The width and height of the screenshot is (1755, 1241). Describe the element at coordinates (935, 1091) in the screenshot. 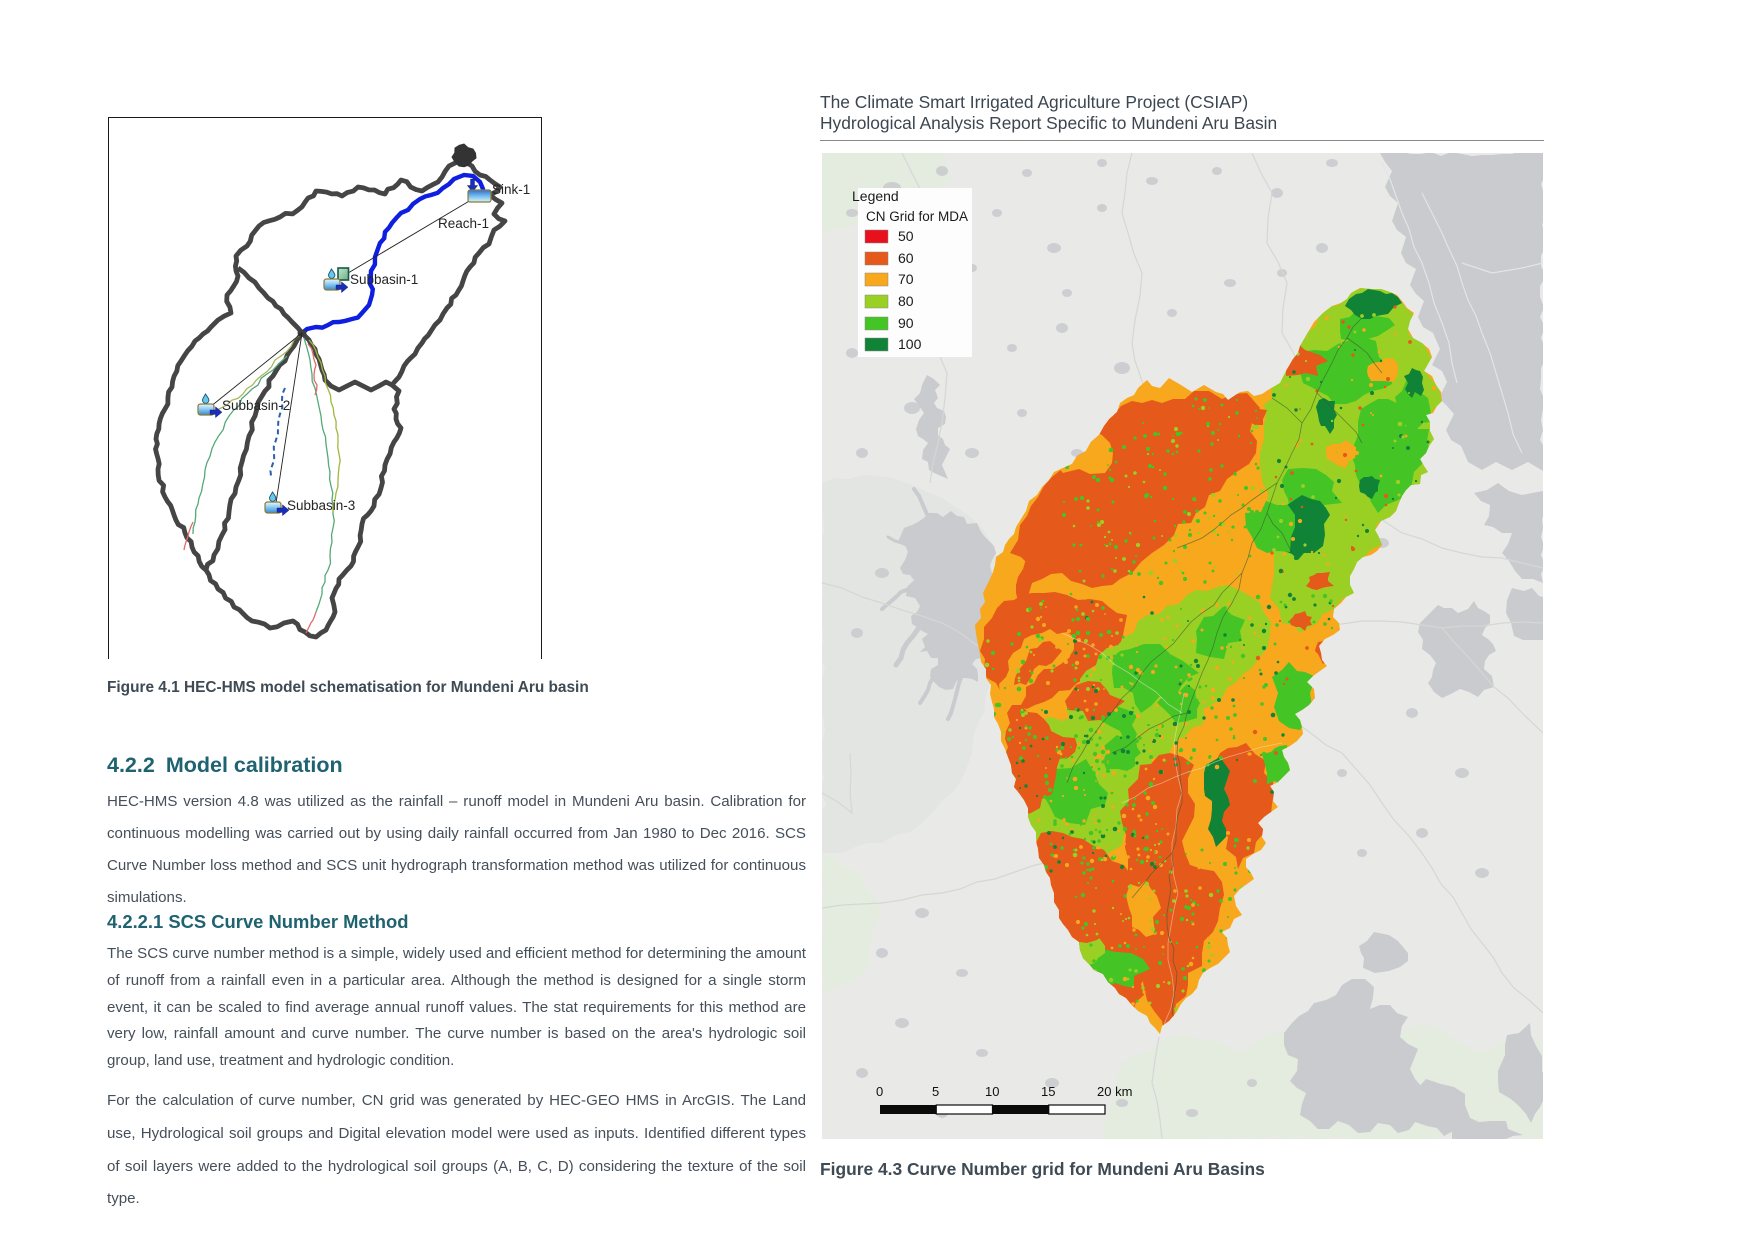

I see `svg-text: 5` at that location.